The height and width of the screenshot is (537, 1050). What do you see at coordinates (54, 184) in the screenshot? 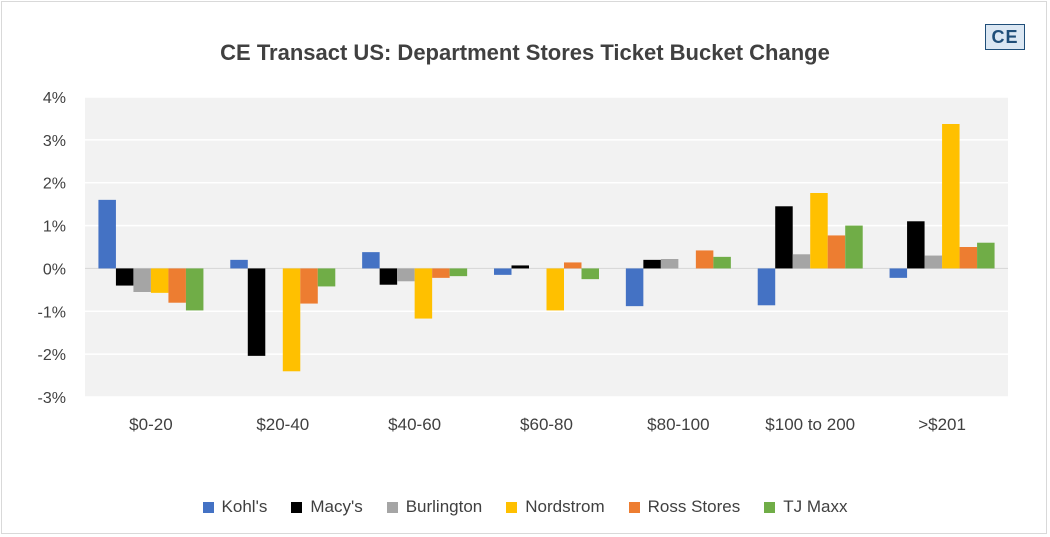
I see `y-tick-label: 2%` at bounding box center [54, 184].